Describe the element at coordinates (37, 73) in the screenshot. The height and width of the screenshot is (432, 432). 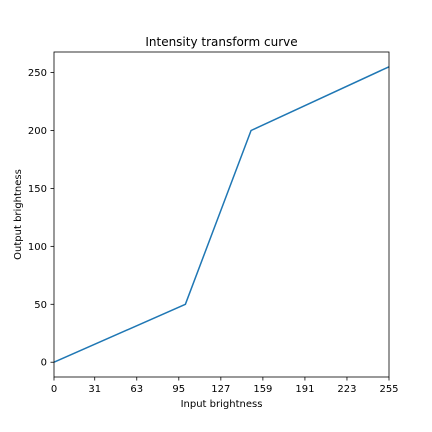
I see `y-tick-label: 250` at that location.